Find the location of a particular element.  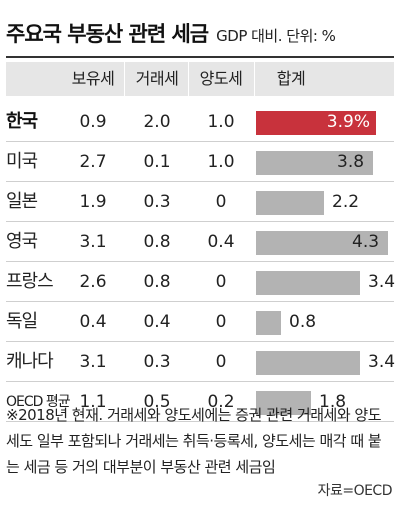

country-label: 일본 is located at coordinates (22, 201).